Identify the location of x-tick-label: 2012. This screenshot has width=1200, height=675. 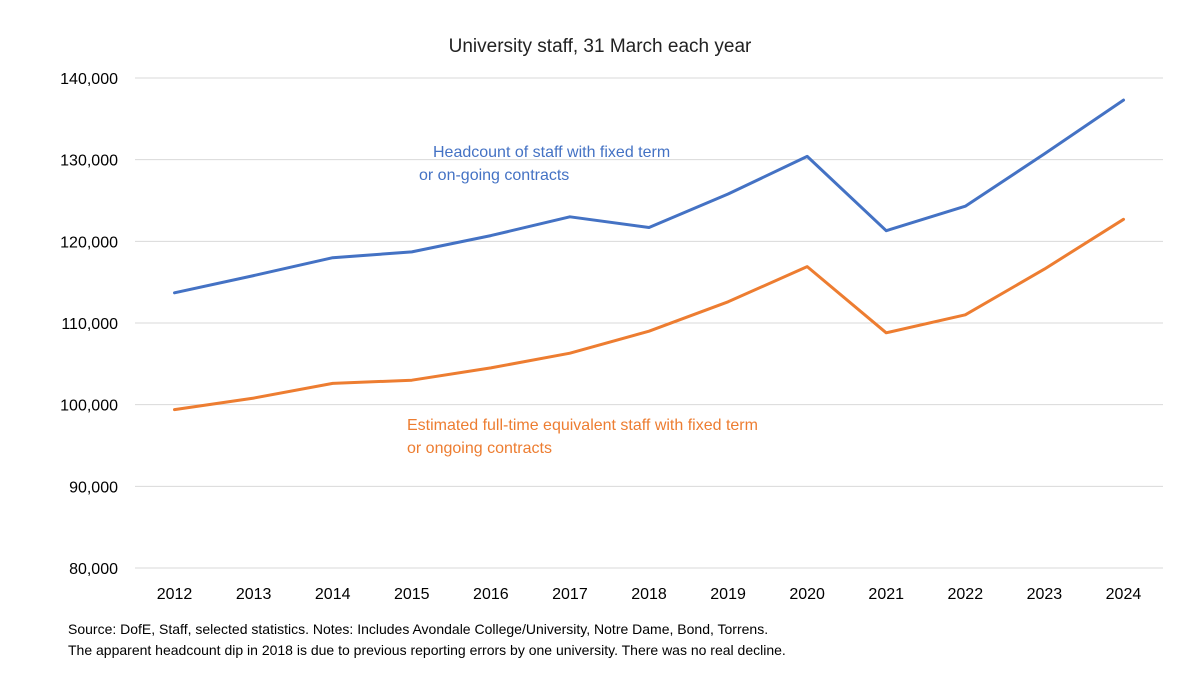
(175, 594).